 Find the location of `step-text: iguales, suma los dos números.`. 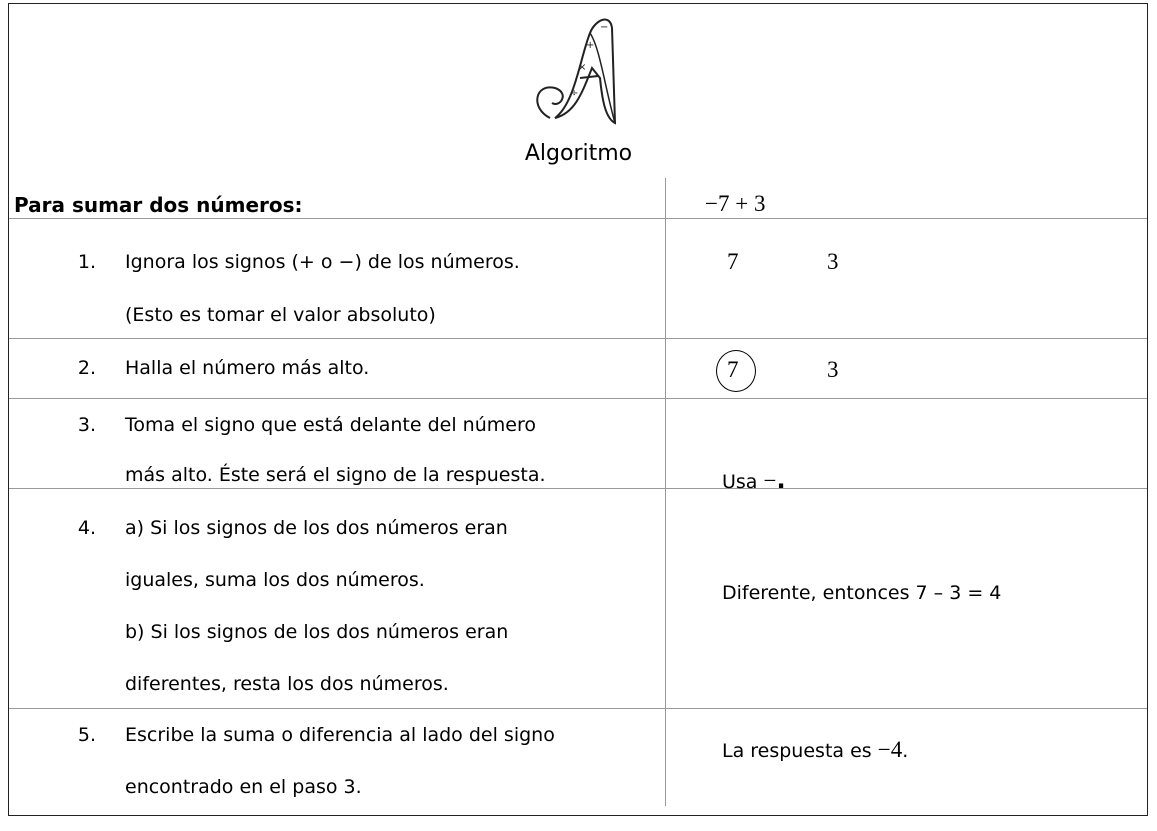

step-text: iguales, suma los dos números. is located at coordinates (275, 580).